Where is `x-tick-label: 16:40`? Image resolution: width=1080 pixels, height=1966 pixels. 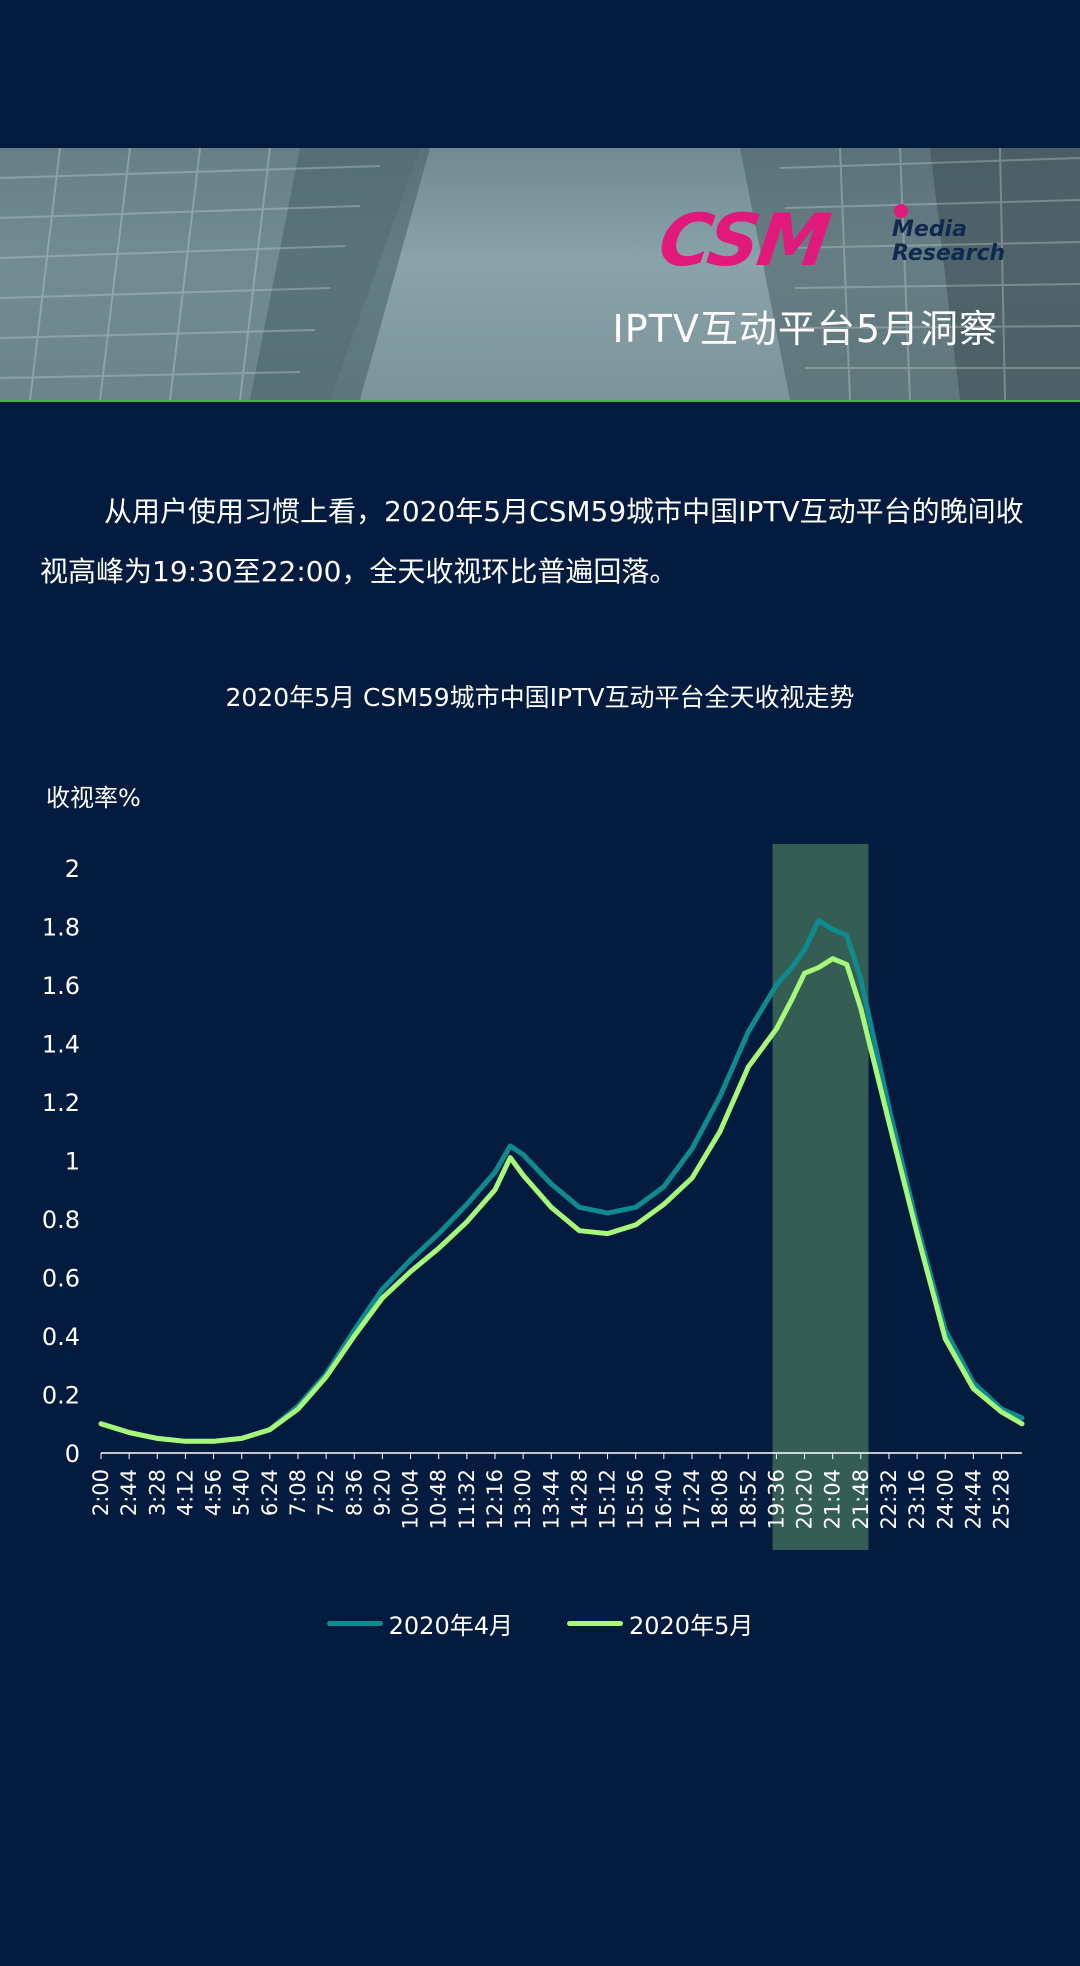 x-tick-label: 16:40 is located at coordinates (664, 1499).